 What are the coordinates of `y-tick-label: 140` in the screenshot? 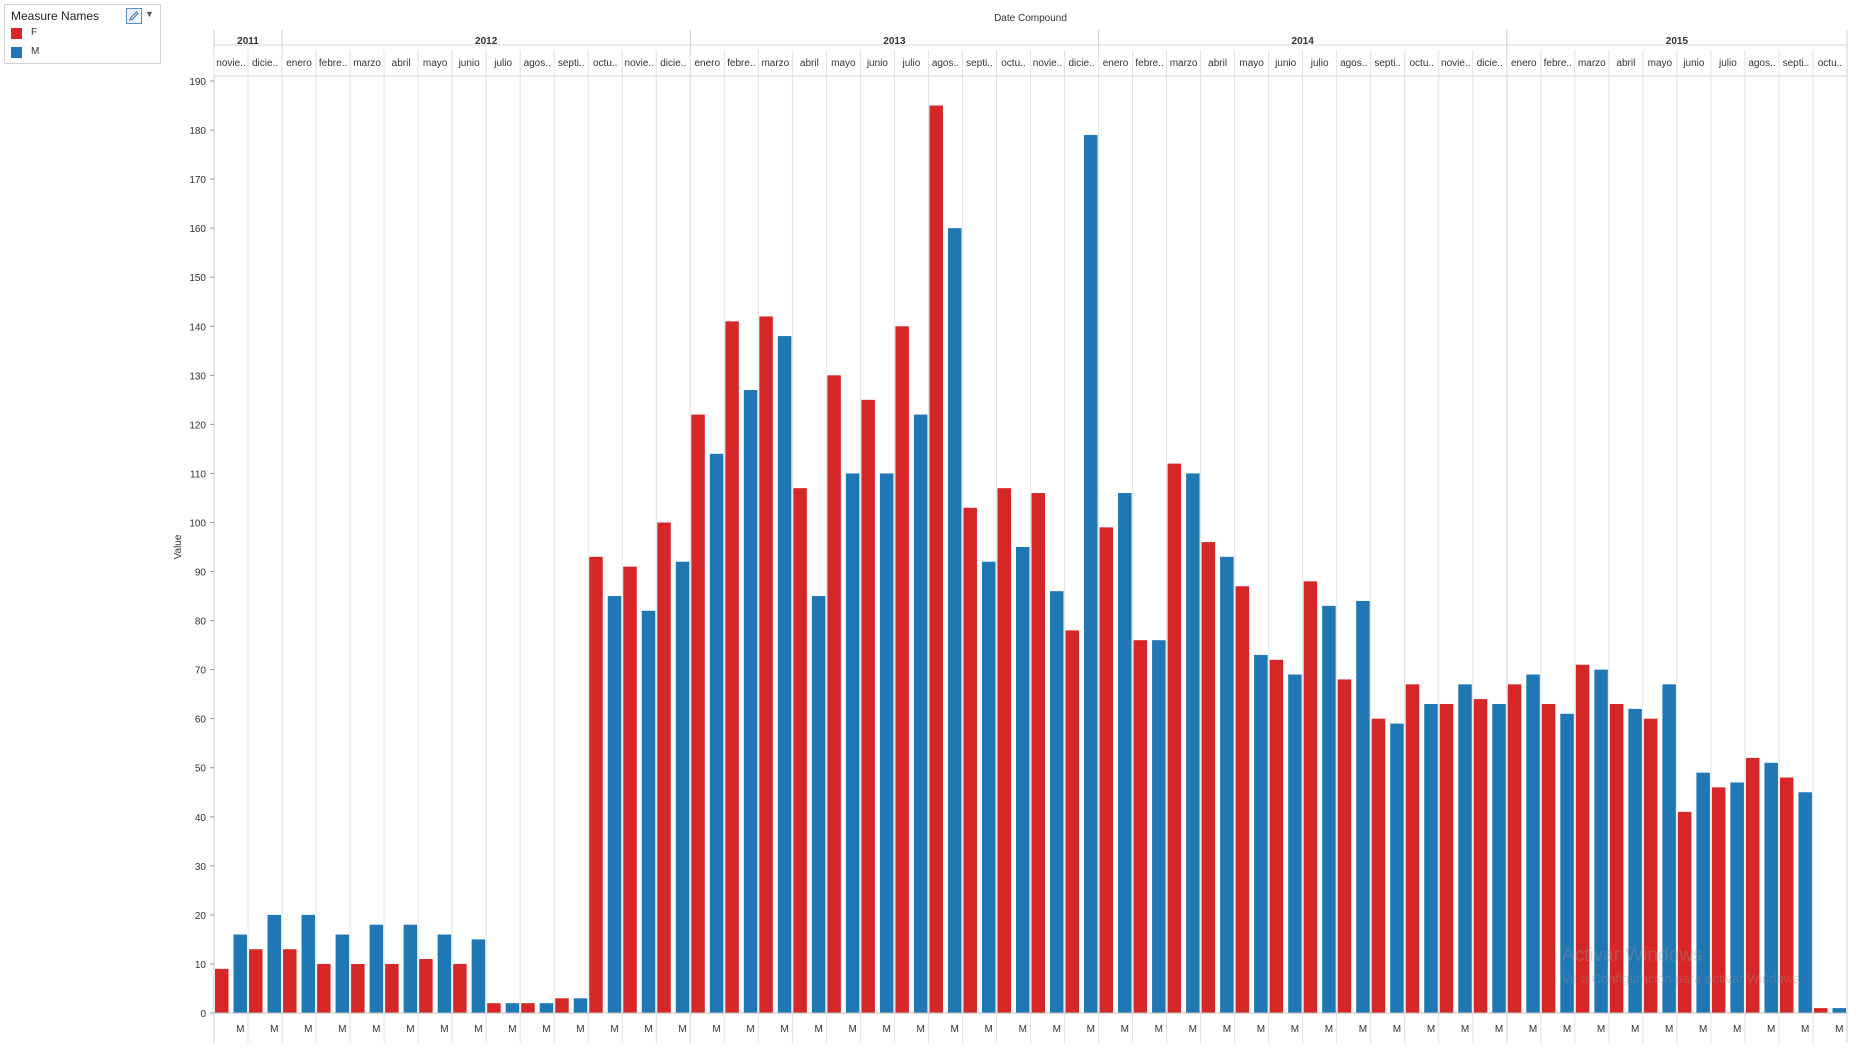 It's located at (197, 327).